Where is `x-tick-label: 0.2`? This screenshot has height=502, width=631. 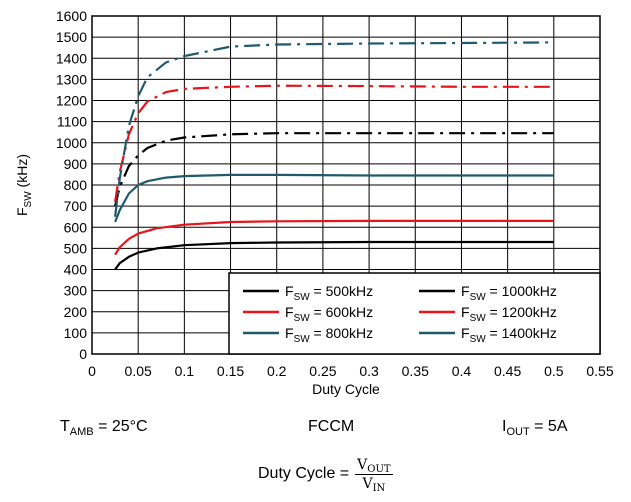 x-tick-label: 0.2 is located at coordinates (277, 371).